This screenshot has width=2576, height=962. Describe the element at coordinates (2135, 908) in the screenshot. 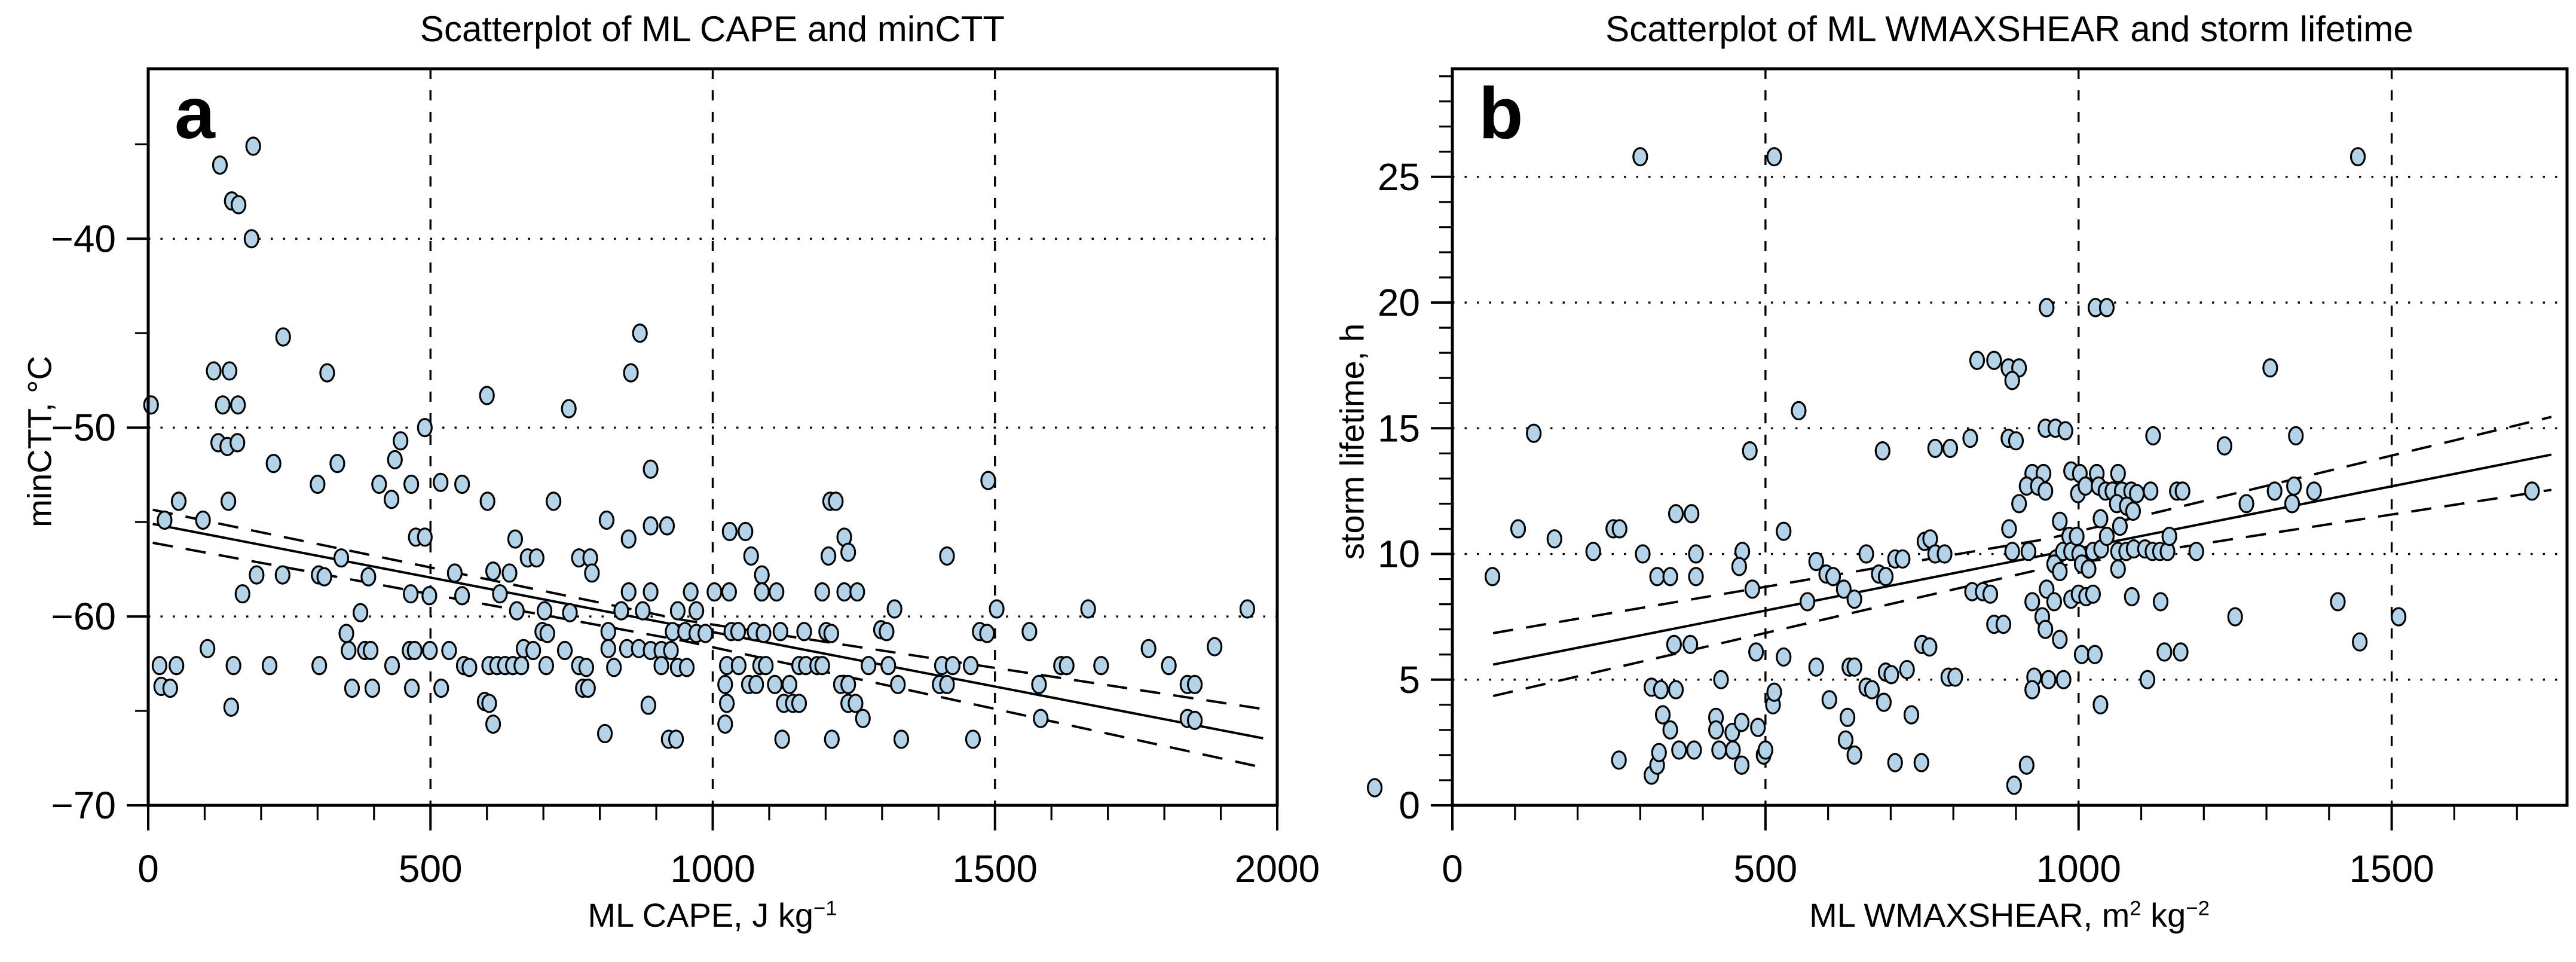

I see `axis-label-segment: 2` at that location.